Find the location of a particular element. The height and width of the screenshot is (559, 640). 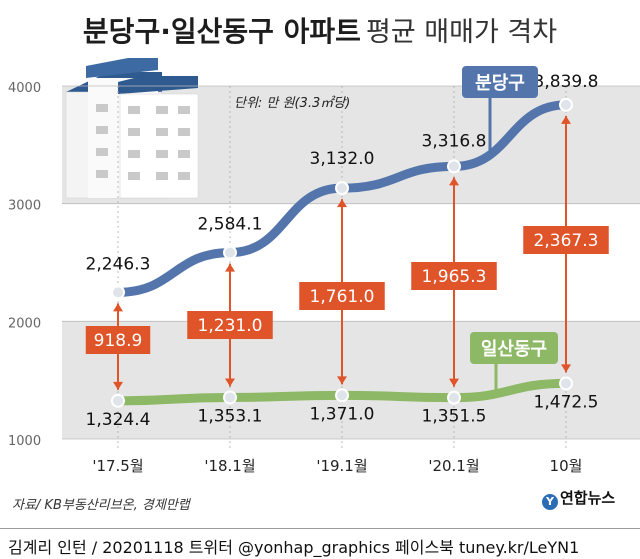

x-tick-label: '18.1월 is located at coordinates (229, 466).